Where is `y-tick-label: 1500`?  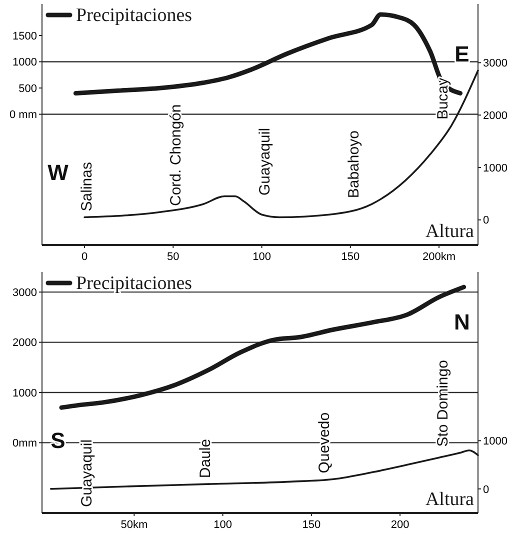
y-tick-label: 1500 is located at coordinates (24, 36).